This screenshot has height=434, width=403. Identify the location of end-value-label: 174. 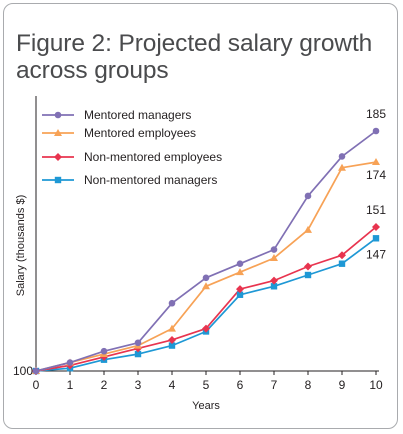
(376, 175).